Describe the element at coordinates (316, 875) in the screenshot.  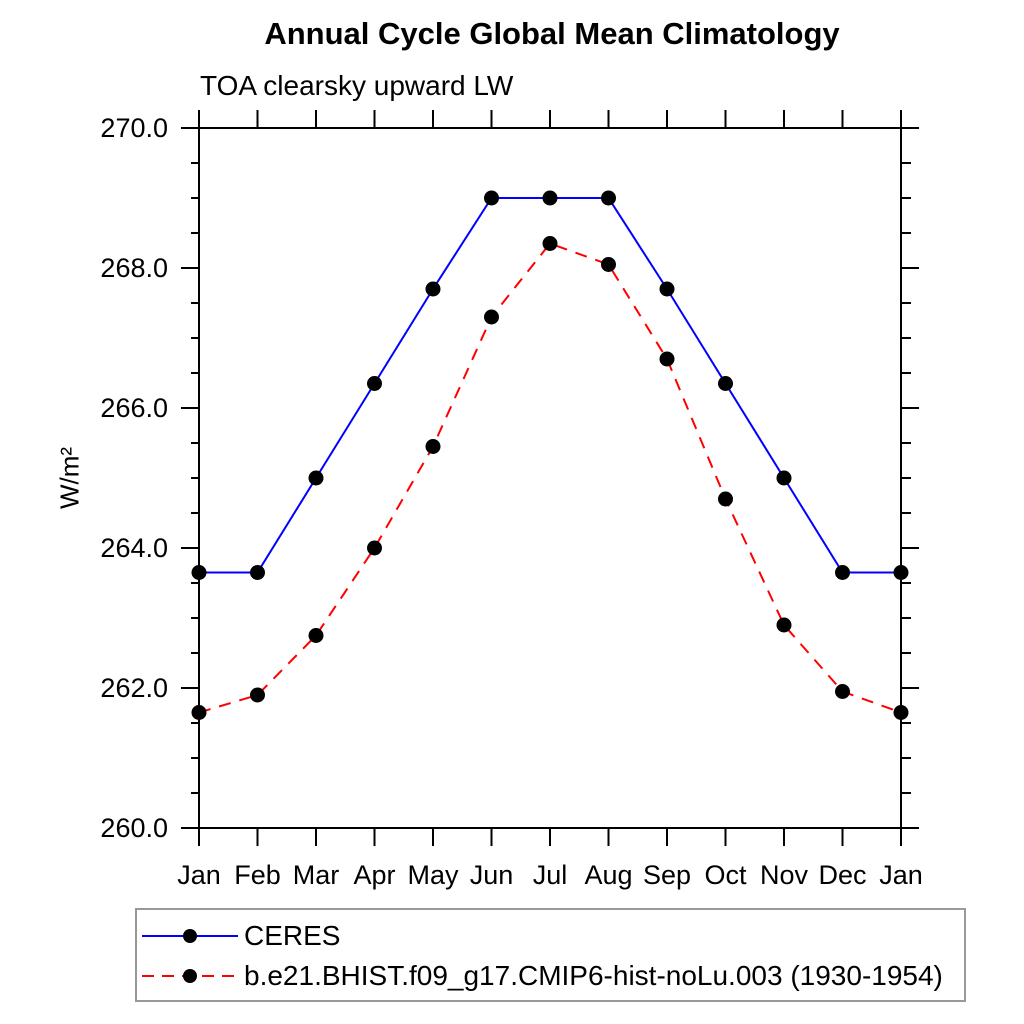
I see `x-tick-label: Mar` at that location.